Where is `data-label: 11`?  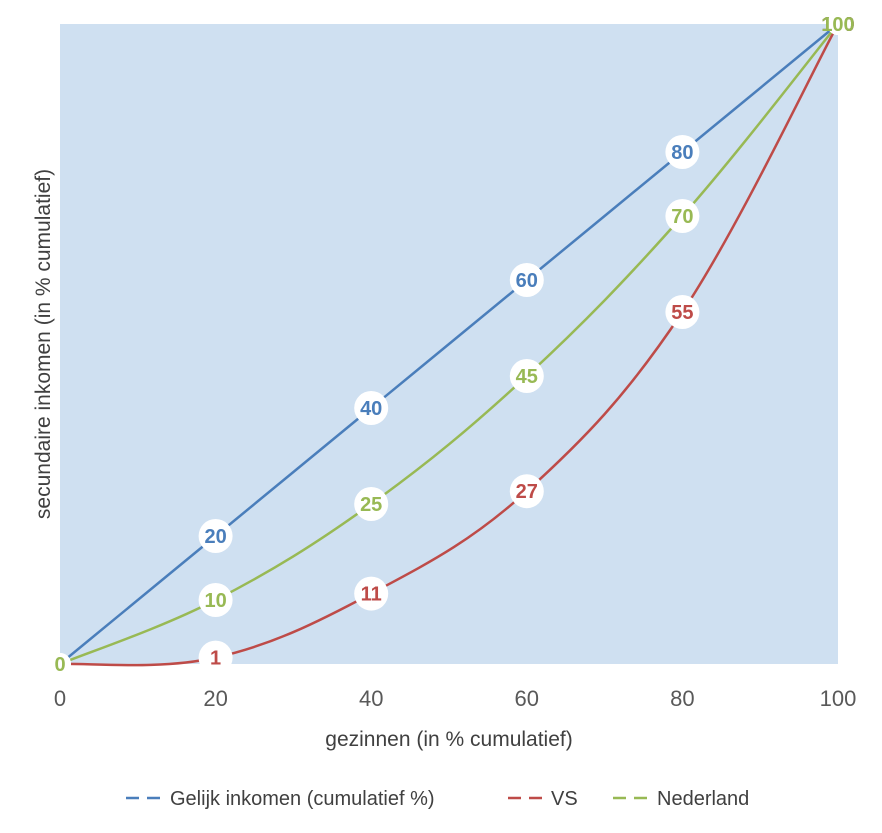 data-label: 11 is located at coordinates (371, 595).